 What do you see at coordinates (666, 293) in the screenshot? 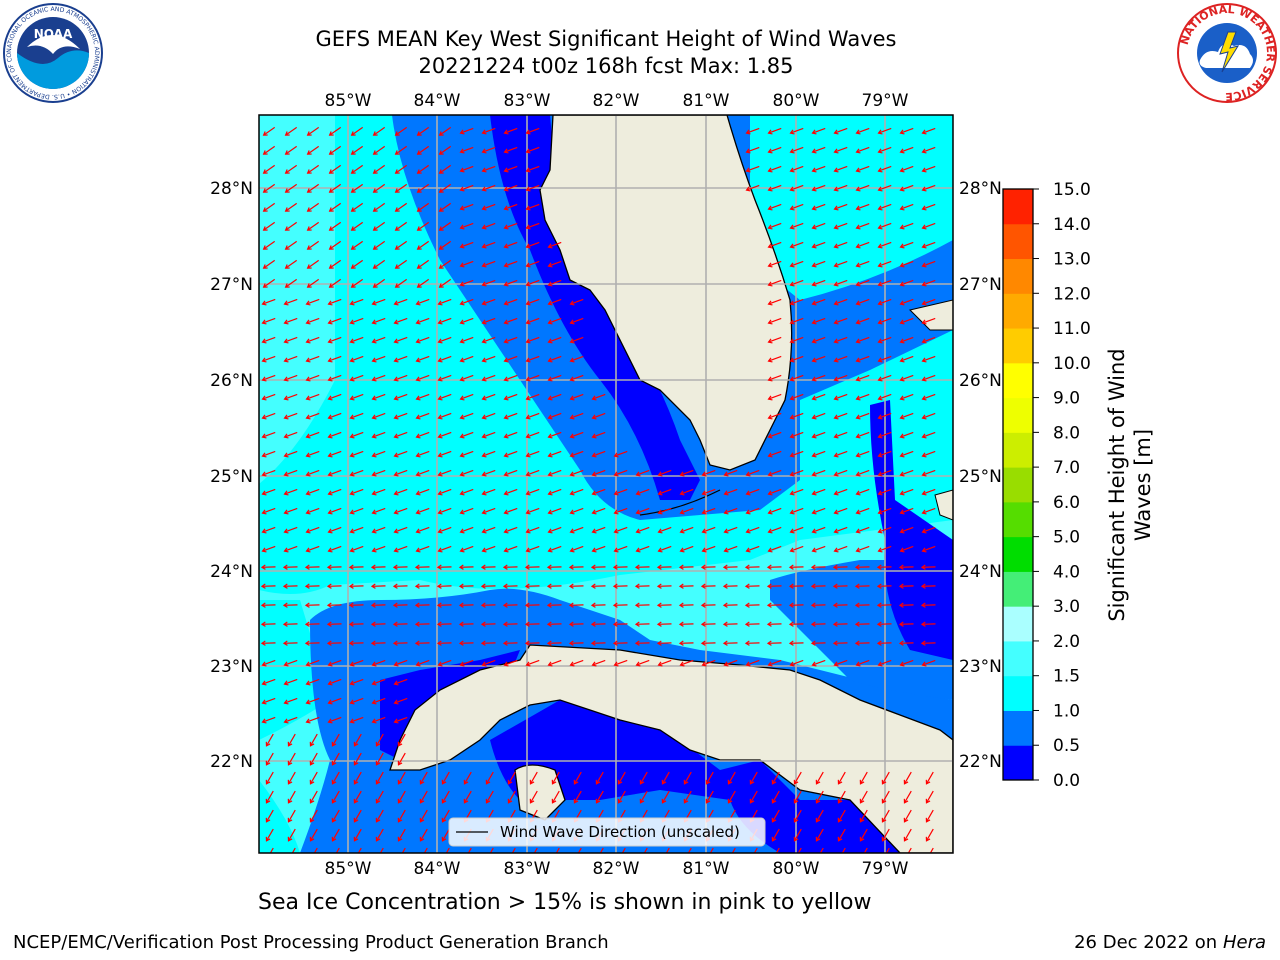
I see `florida-land` at bounding box center [666, 293].